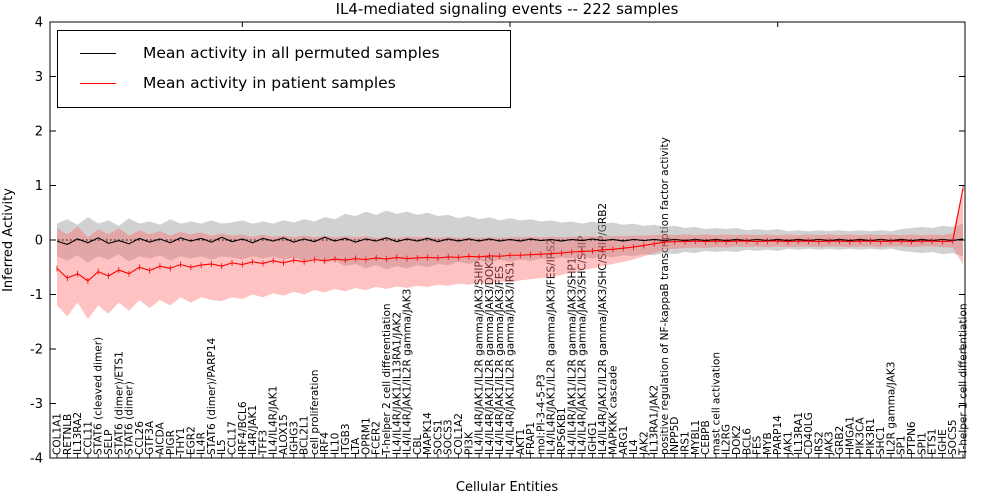 The width and height of the screenshot is (1000, 500). Describe the element at coordinates (291, 53) in the screenshot. I see `legend-label-permuted: Mean activity in all permuted samples` at that location.